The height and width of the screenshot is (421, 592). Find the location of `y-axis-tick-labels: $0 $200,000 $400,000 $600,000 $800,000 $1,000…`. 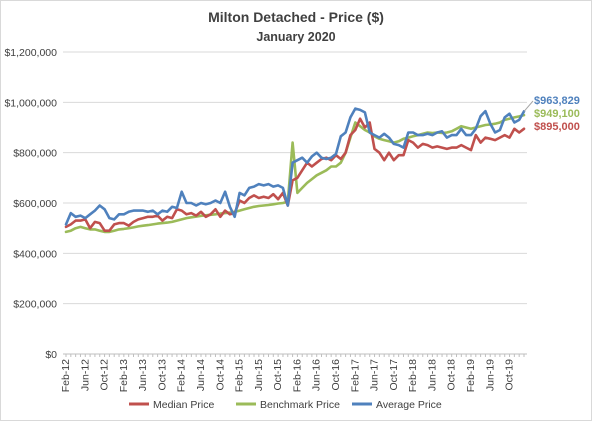

y-axis-tick-labels: $0 $200,000 $400,000 $600,000 $800,000 $1,000… is located at coordinates (30, 204).